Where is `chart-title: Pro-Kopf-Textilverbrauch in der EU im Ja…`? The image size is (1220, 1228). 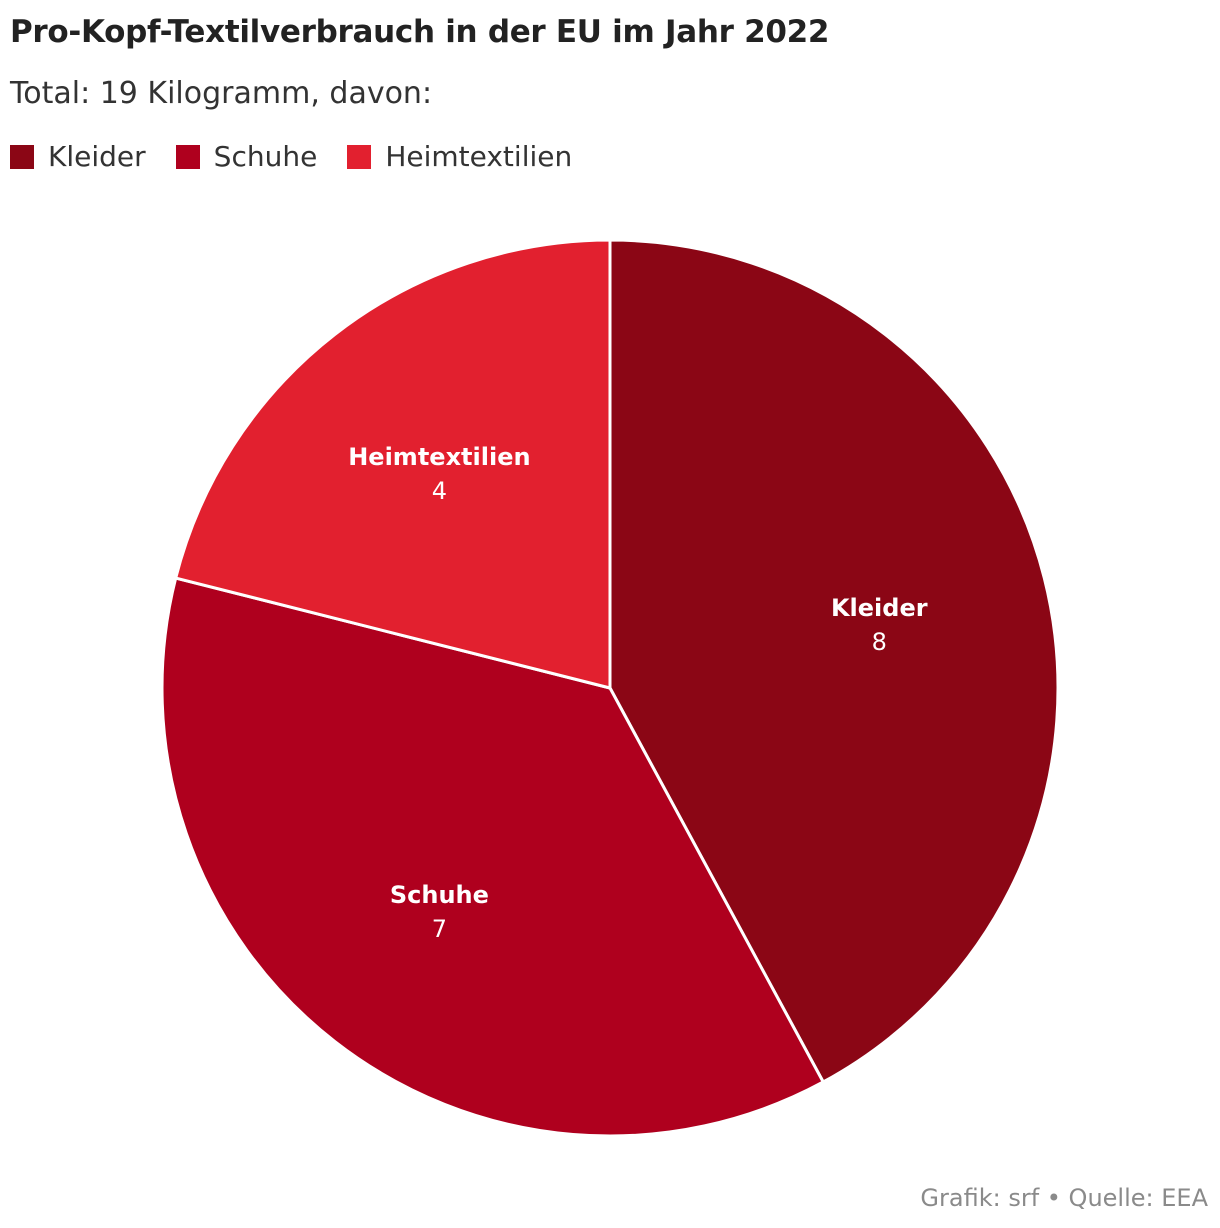 chart-title: Pro-Kopf-Textilverbrauch in der EU im Ja… is located at coordinates (420, 32).